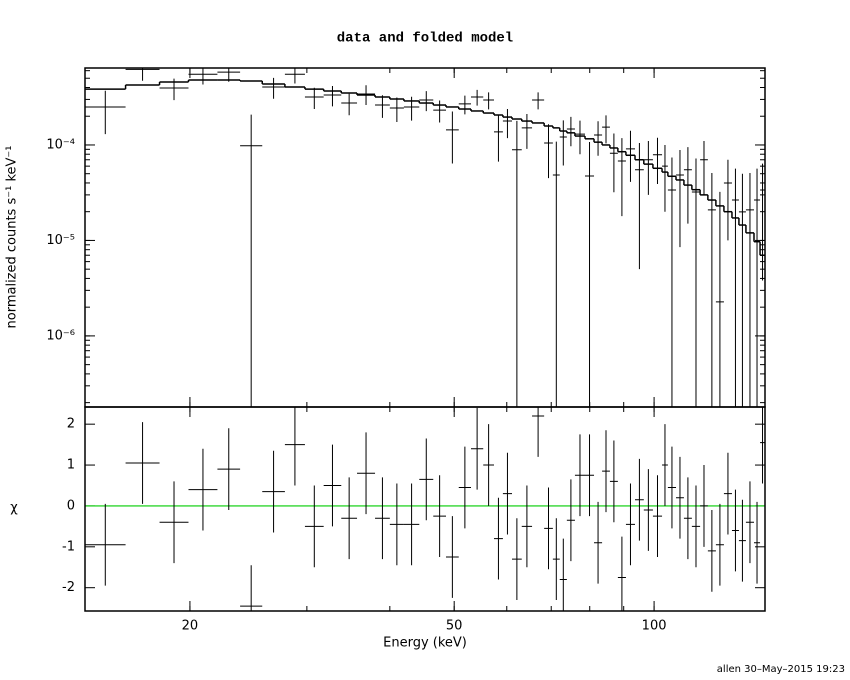 This screenshot has height=680, width=850. What do you see at coordinates (12, 237) in the screenshot?
I see `y-axis-label: normalized counts s⁻¹ keV⁻¹` at bounding box center [12, 237].